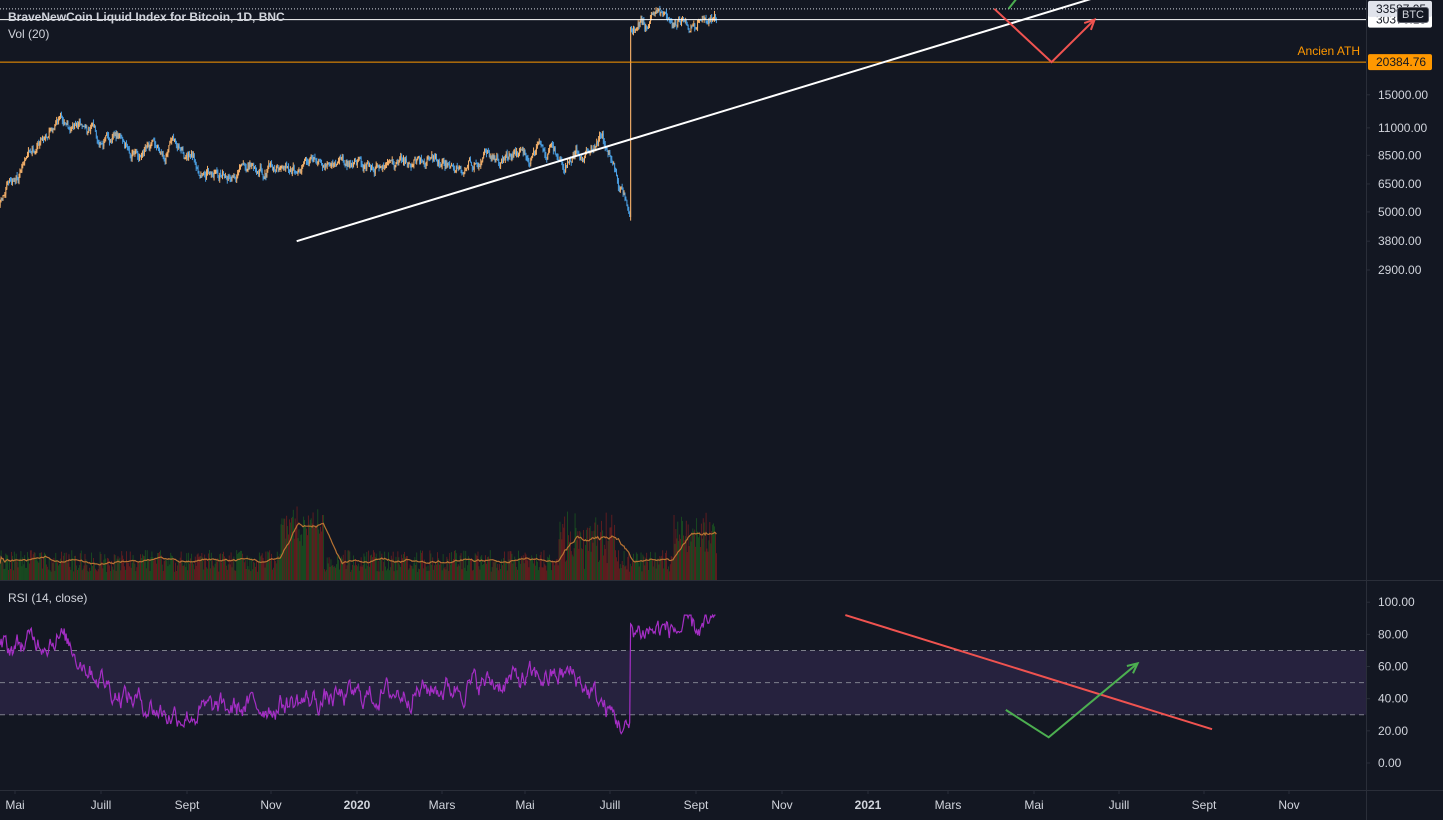 The width and height of the screenshot is (1443, 820). Describe the element at coordinates (48, 598) in the screenshot. I see `rsi-indicator-label: RSI (14, close)` at that location.